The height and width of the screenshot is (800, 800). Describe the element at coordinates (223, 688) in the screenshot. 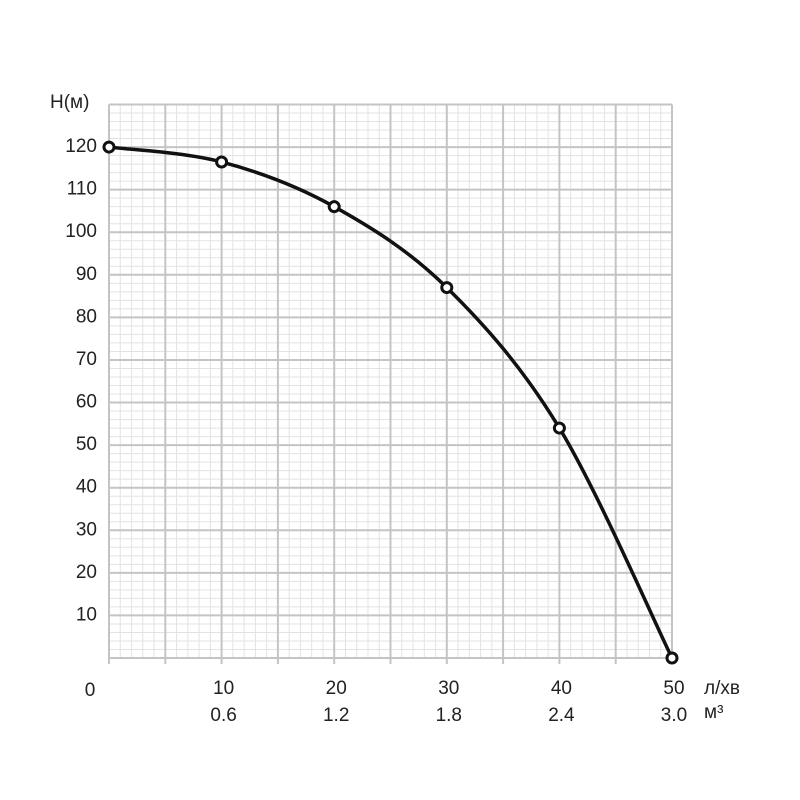

I see `x-tick-label: 10` at that location.